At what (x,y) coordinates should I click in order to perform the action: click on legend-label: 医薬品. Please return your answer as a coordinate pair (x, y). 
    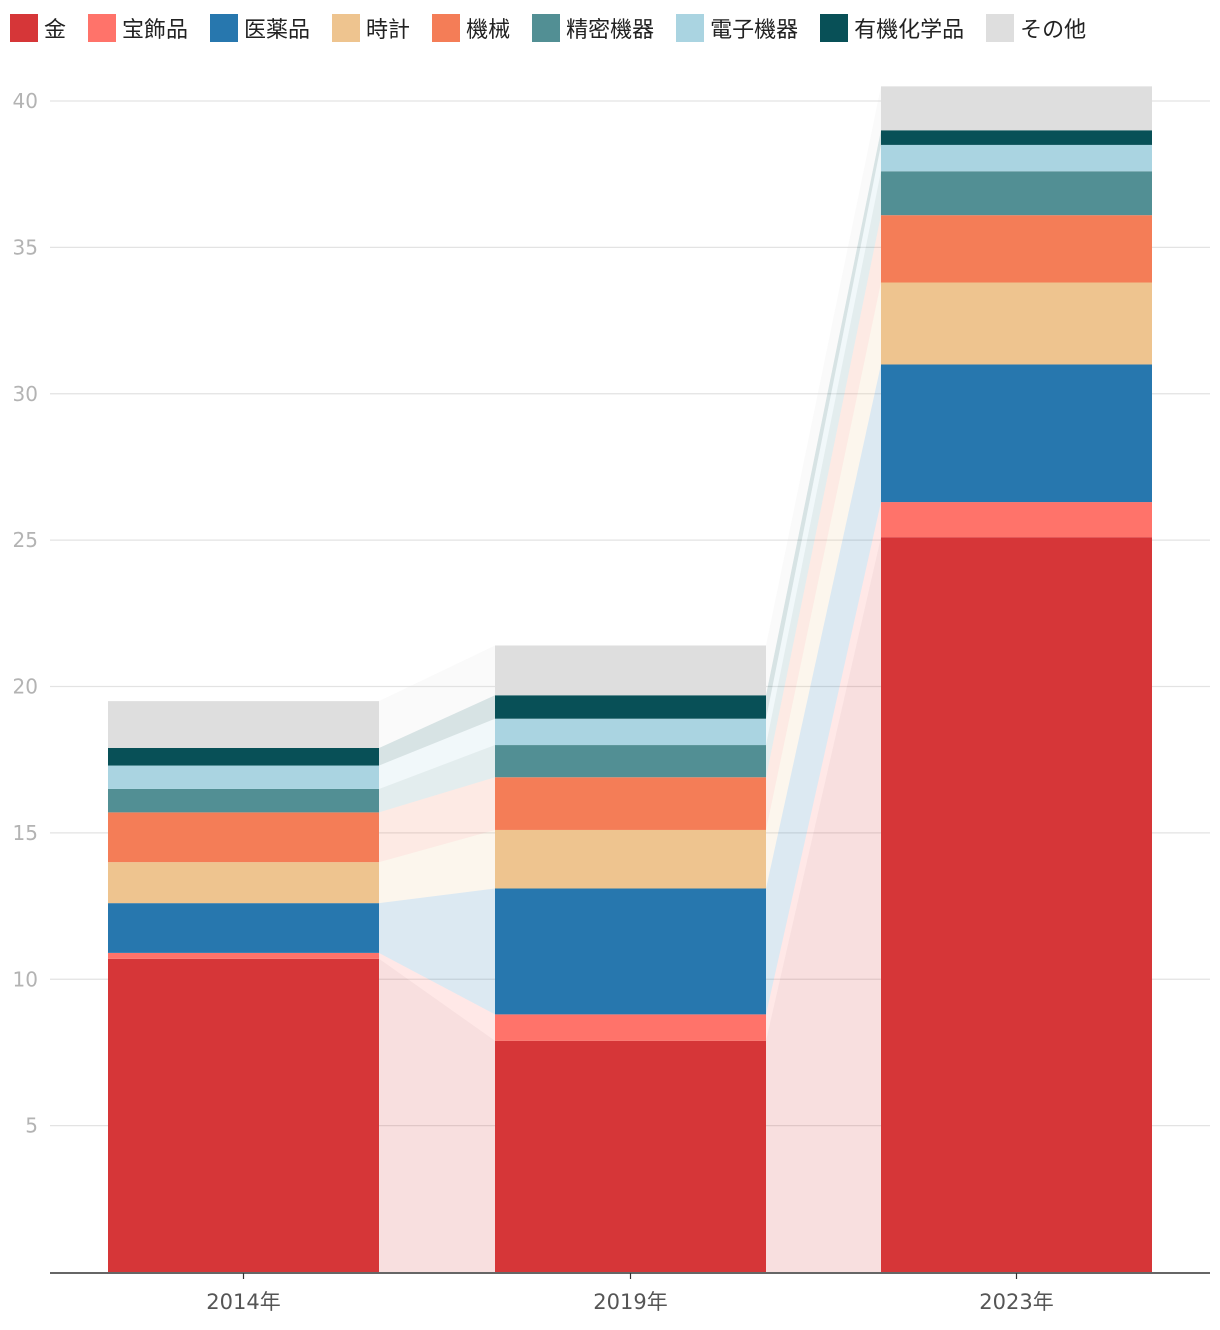
    Looking at the image, I should click on (277, 30).